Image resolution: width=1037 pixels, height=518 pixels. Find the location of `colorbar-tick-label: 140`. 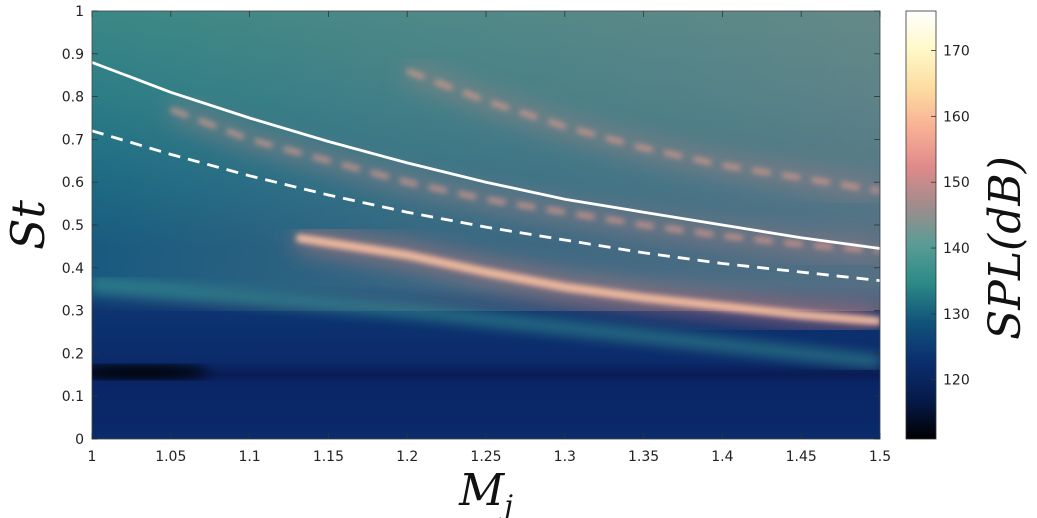

colorbar-tick-label: 140 is located at coordinates (956, 249).